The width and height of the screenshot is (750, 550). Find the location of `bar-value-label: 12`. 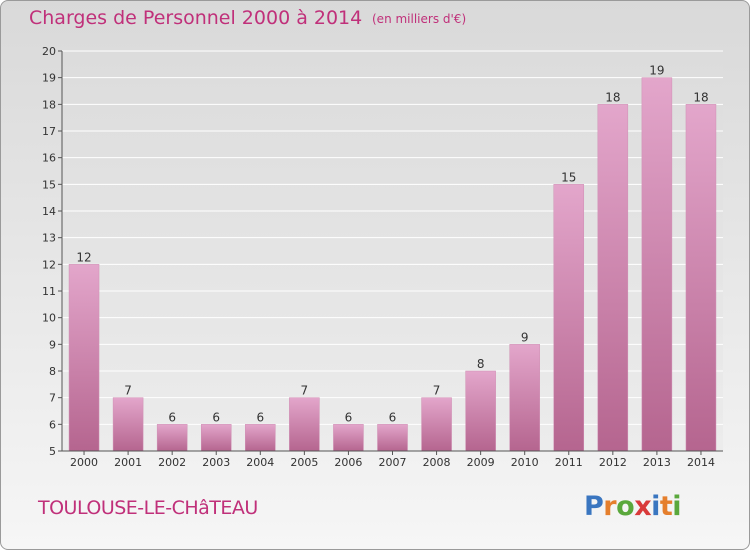

bar-value-label: 12 is located at coordinates (83, 257).